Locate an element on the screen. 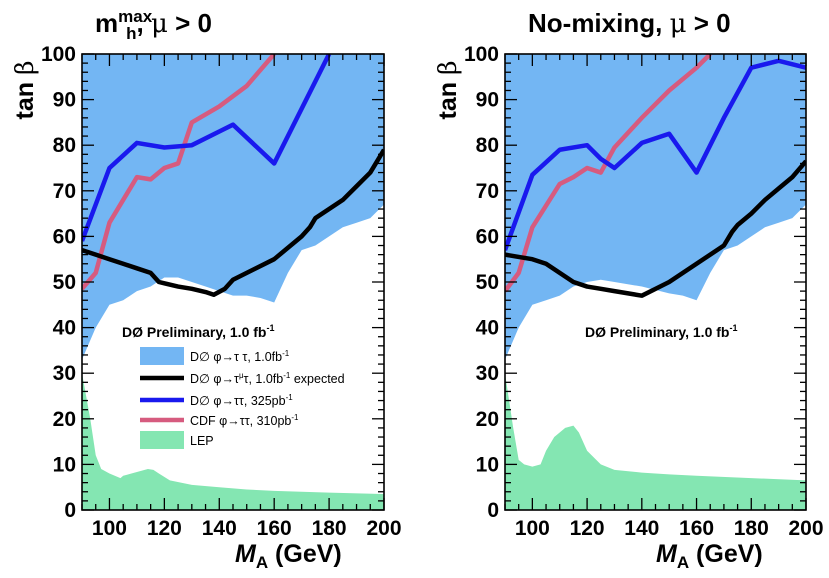  legend-swatch-lep is located at coordinates (162, 440).